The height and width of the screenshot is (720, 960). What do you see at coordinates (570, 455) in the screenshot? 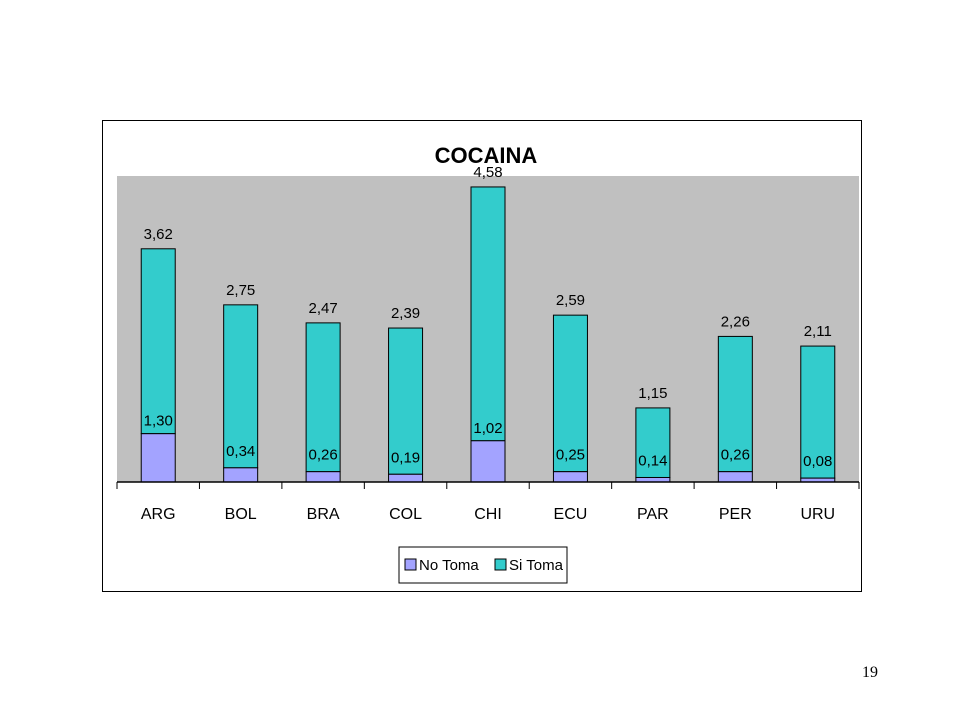
I see `label-no-toma-ecu: 0,25` at bounding box center [570, 455].